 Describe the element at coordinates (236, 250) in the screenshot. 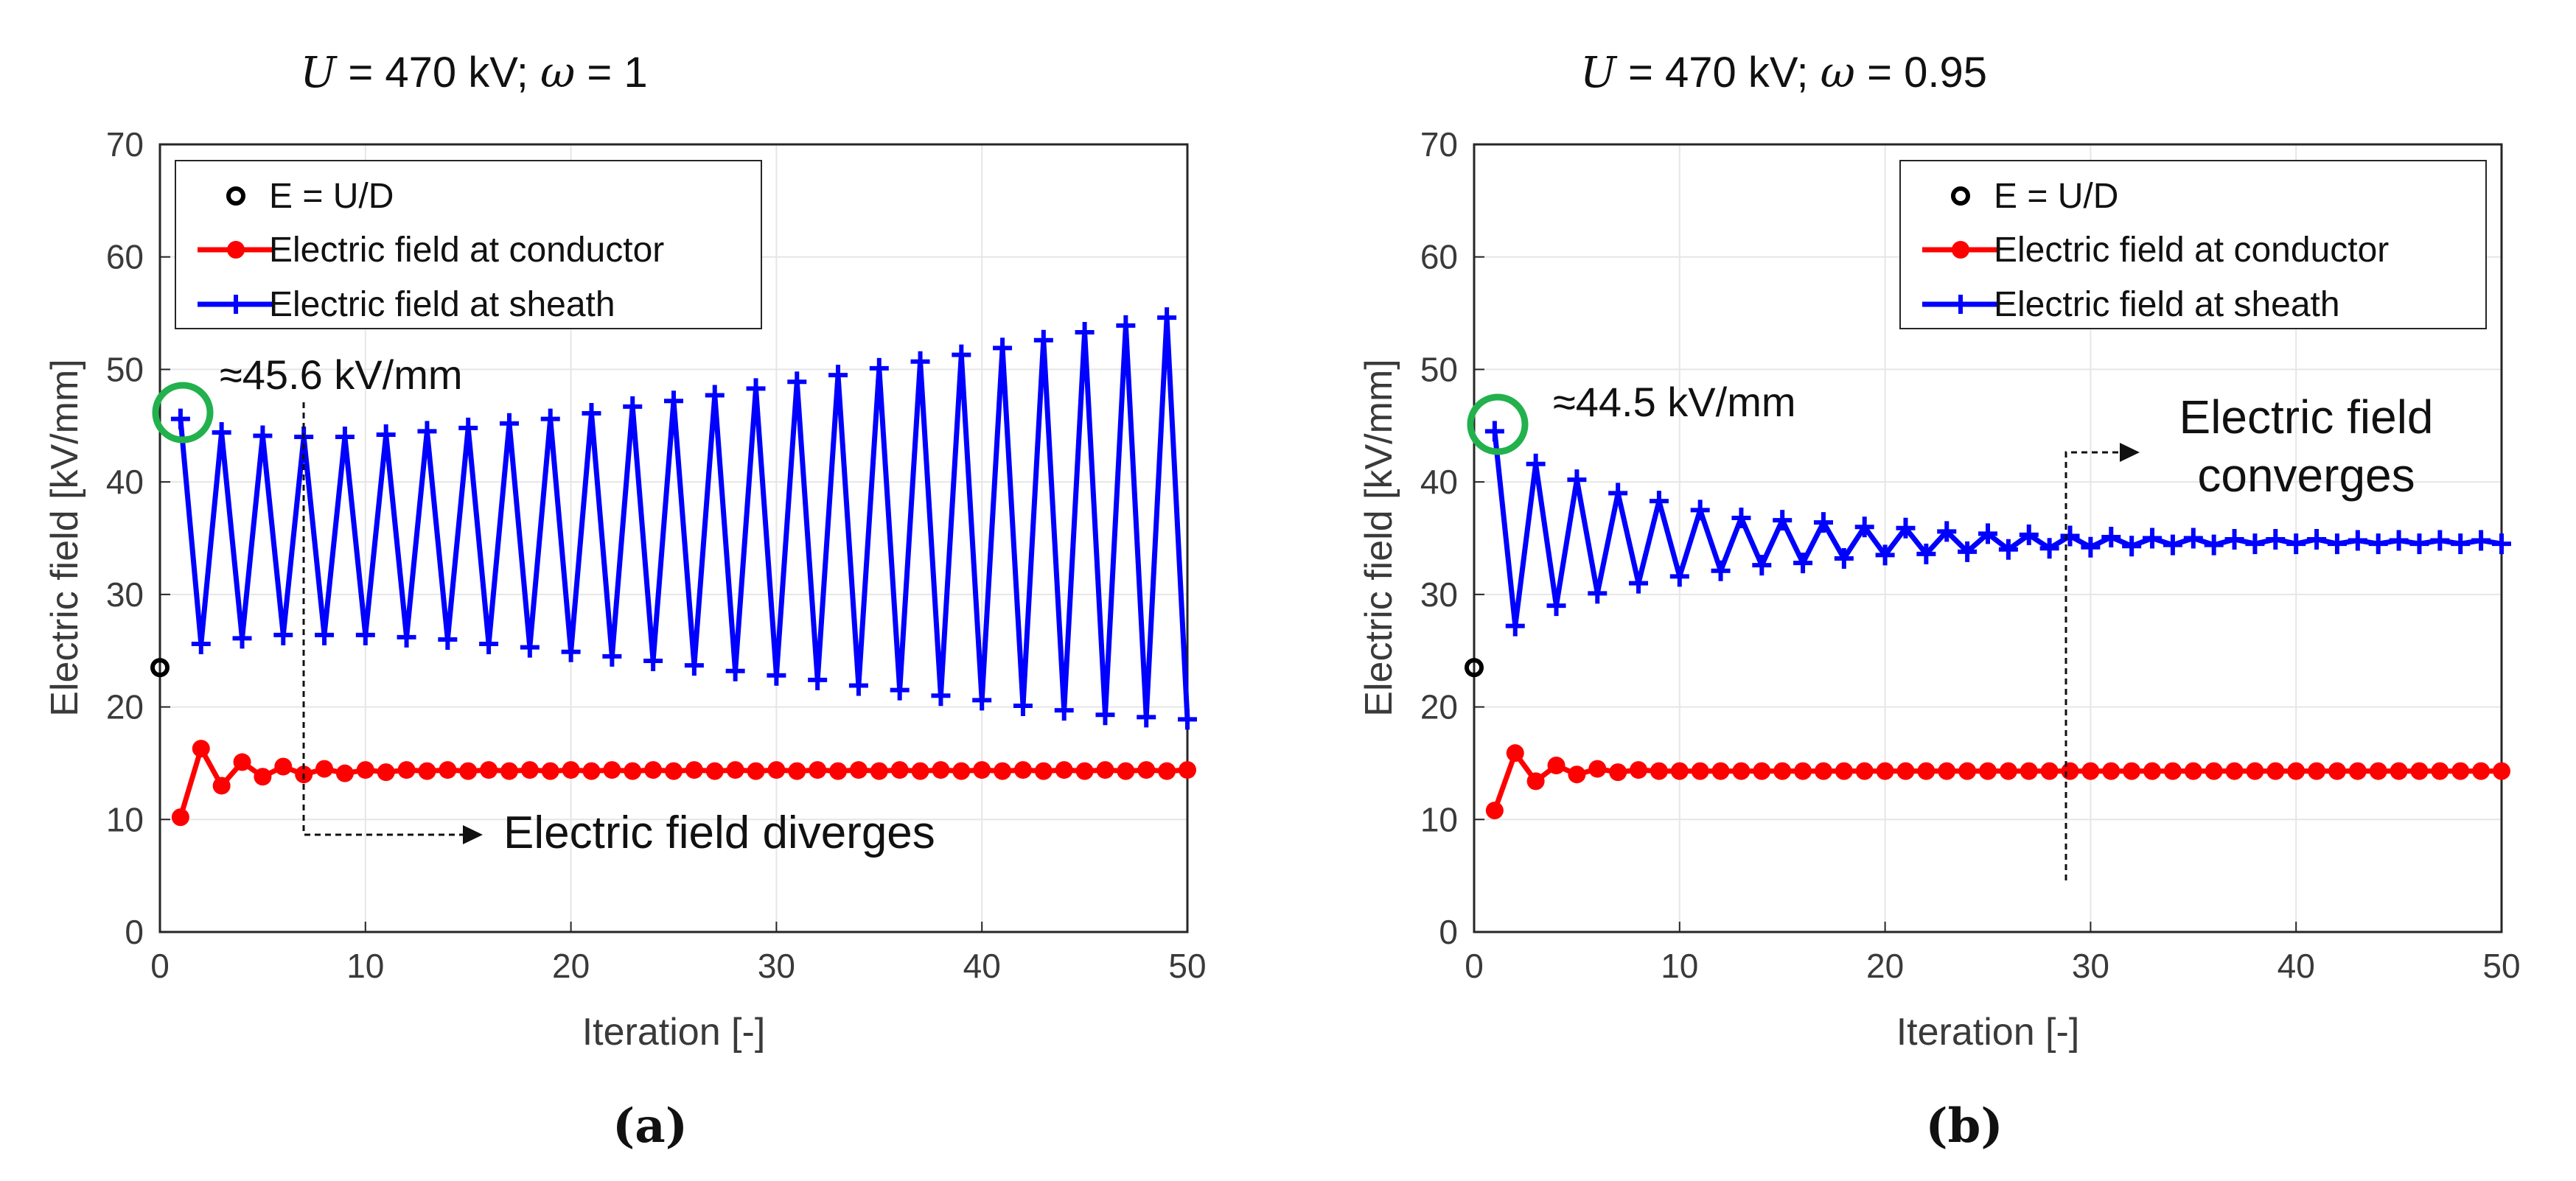

I see `panel-a-legend-conductor-marker` at that location.